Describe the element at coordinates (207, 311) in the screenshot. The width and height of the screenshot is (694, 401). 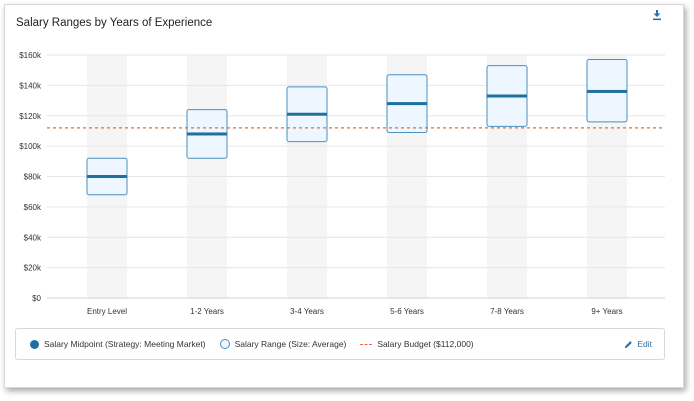
I see `x-tick-label: 1-2 Years` at that location.